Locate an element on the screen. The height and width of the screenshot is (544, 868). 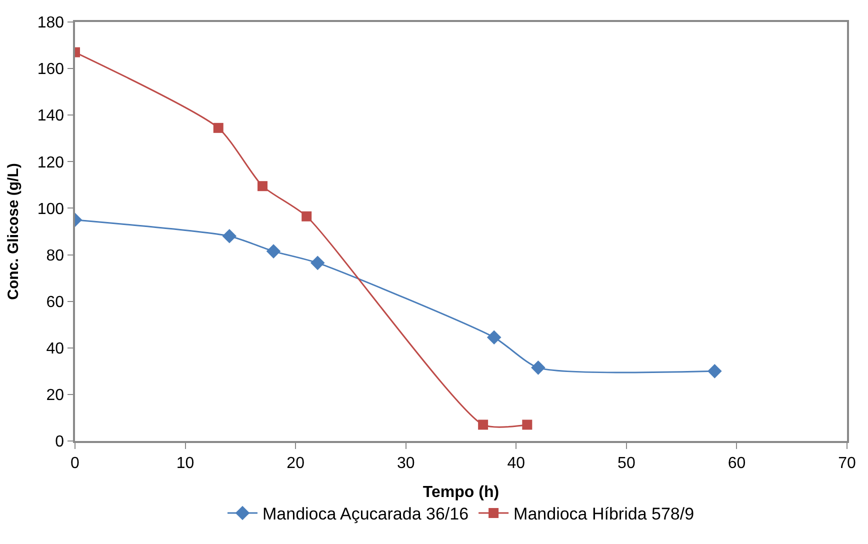
y-tick-label: 120 is located at coordinates (50, 163).